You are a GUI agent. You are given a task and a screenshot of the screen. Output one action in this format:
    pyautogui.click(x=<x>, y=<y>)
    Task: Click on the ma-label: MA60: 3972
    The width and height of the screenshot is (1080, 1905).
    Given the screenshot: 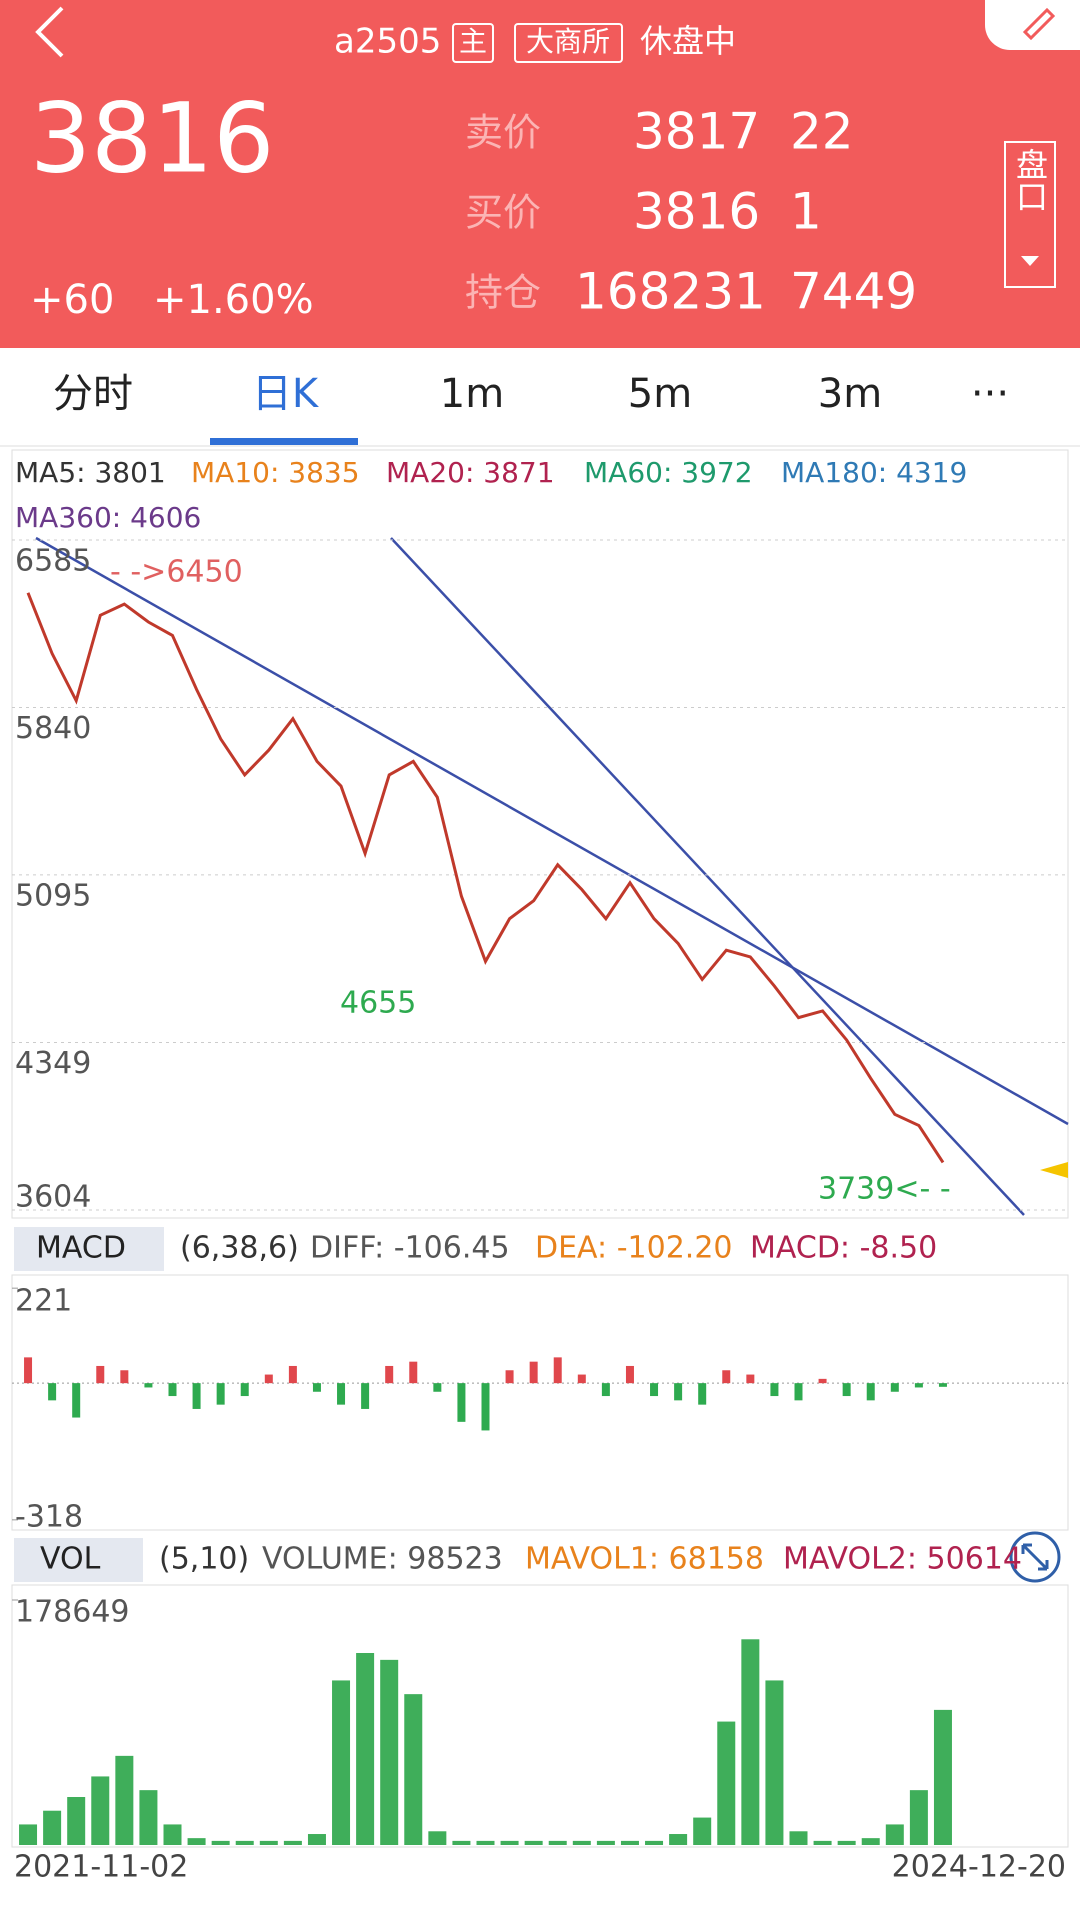 What is the action you would take?
    pyautogui.click(x=668, y=472)
    